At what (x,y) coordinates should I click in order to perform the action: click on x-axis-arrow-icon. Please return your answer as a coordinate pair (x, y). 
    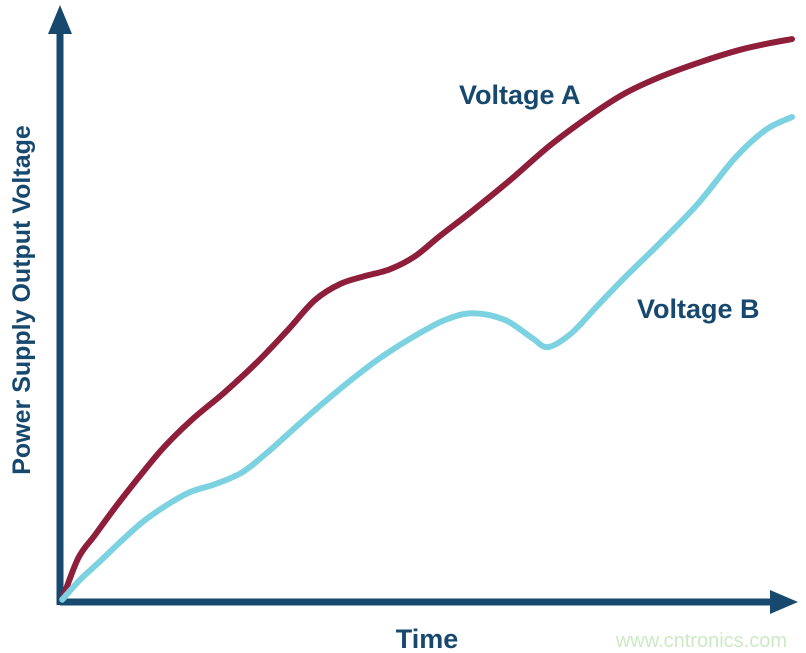
    Looking at the image, I should click on (784, 602).